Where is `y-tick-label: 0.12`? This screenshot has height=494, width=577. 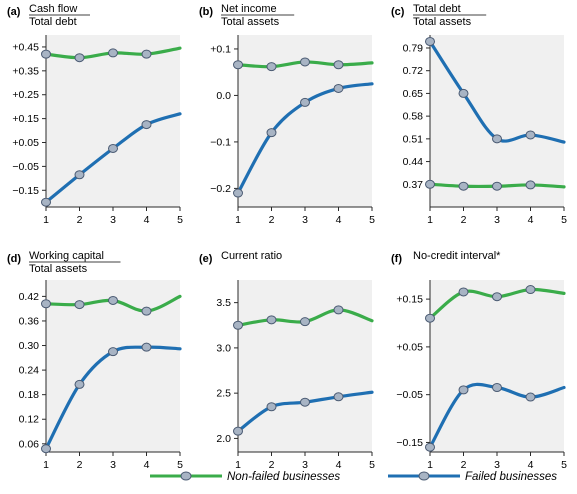
y-tick-label: 0.12 is located at coordinates (29, 420).